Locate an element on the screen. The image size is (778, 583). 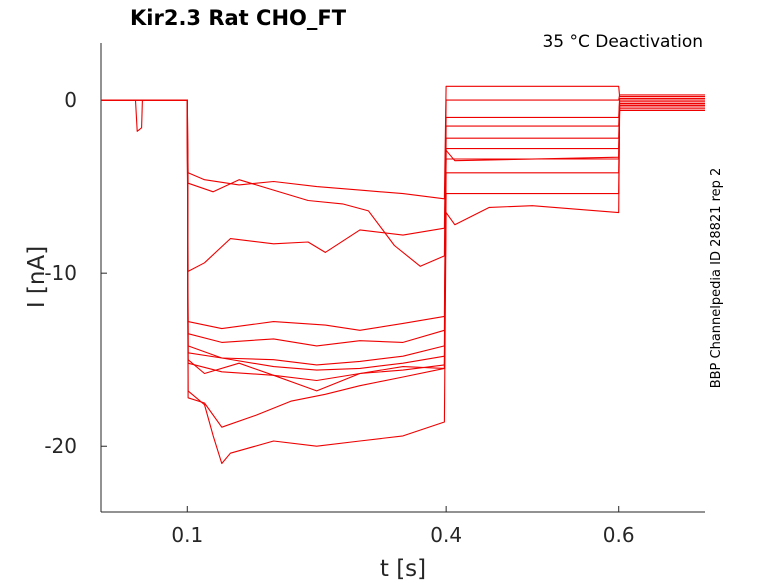
condition-annotation: 35 °C Deactivation is located at coordinates (622, 42).